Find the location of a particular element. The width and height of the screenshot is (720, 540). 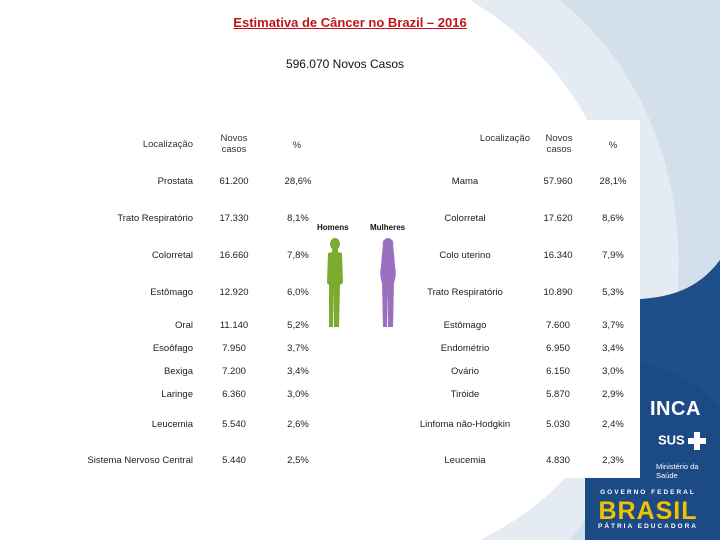

men-loc-cell: Oral is located at coordinates (184, 325).